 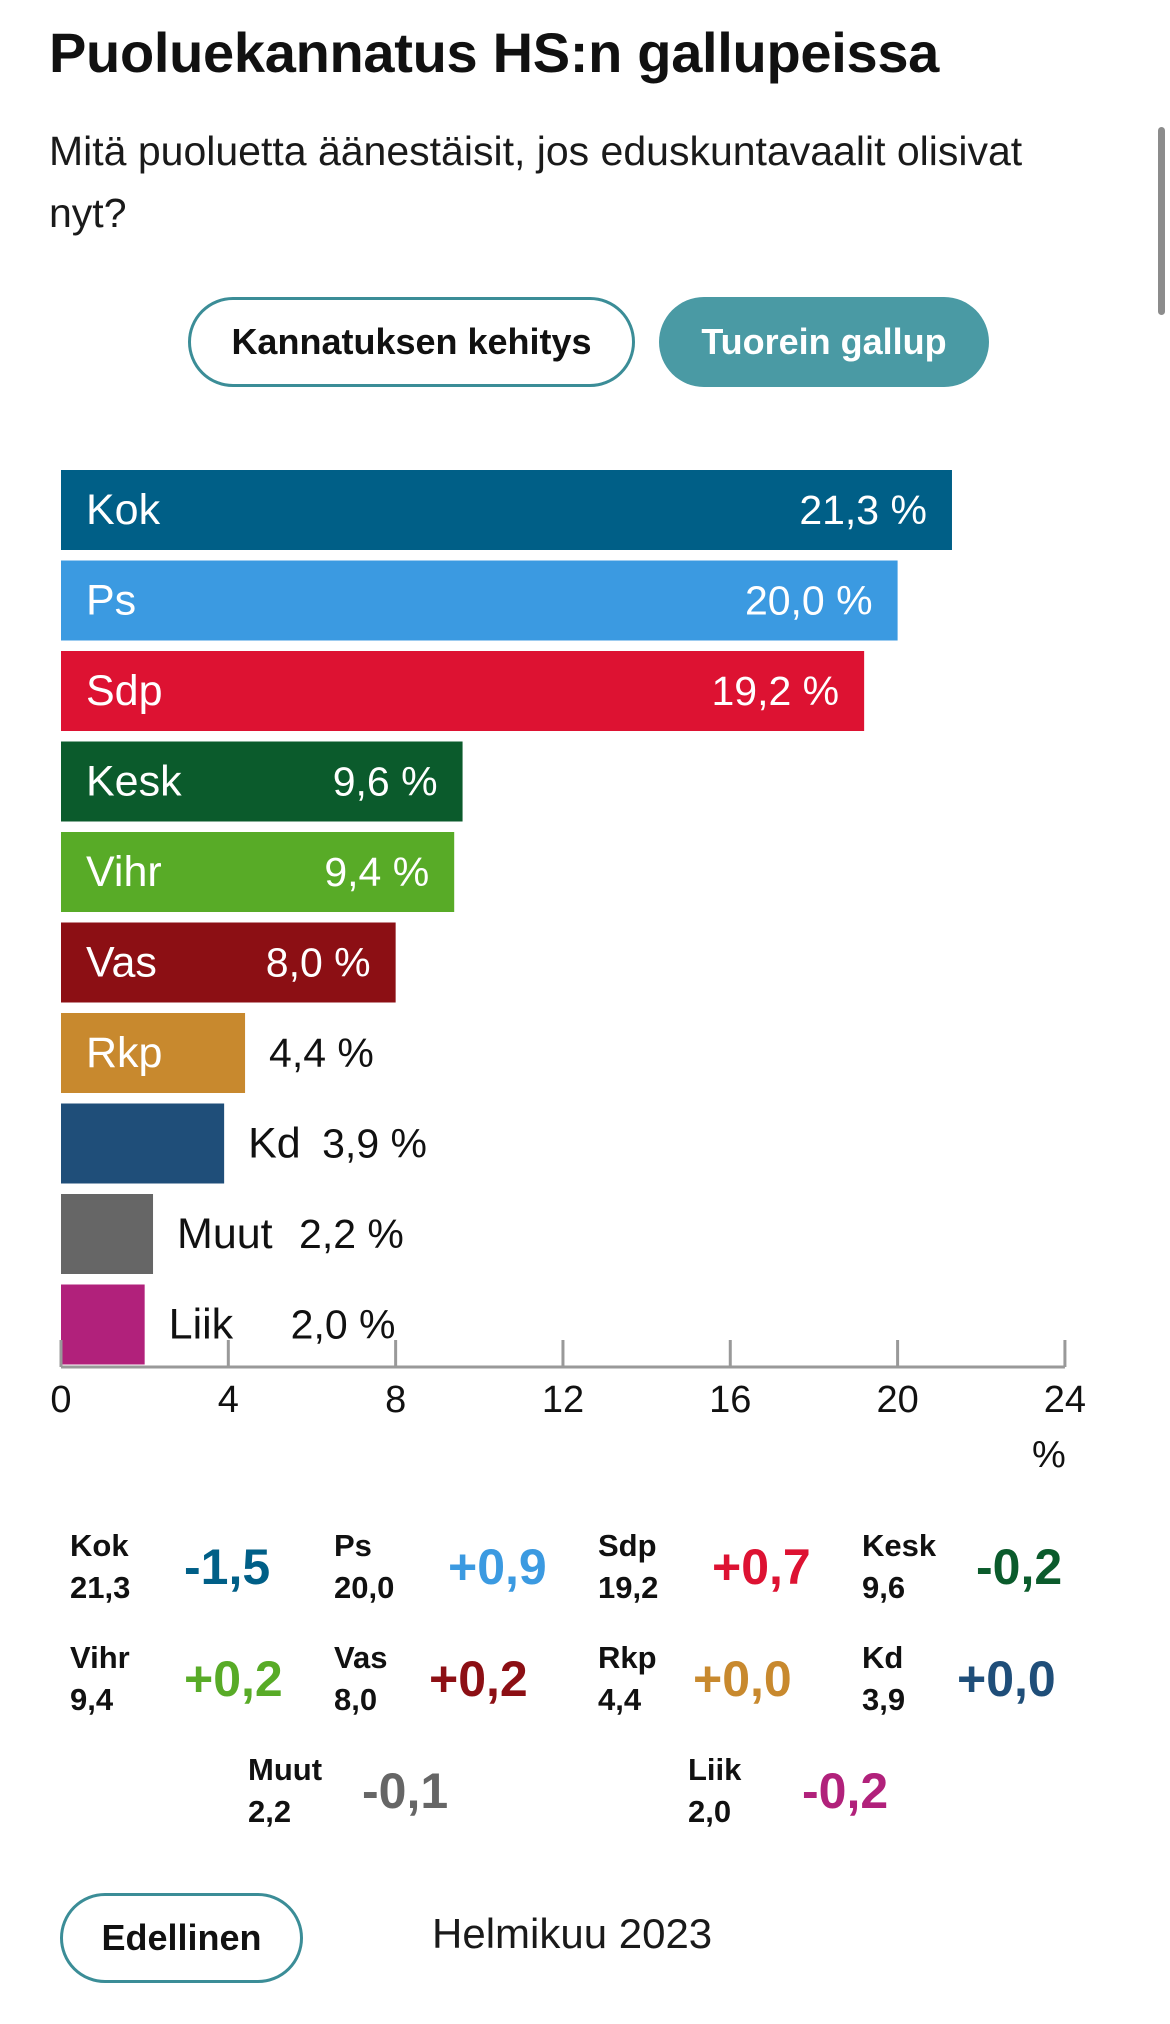 I want to click on bar-label-kd: Kd, so click(x=274, y=1144).